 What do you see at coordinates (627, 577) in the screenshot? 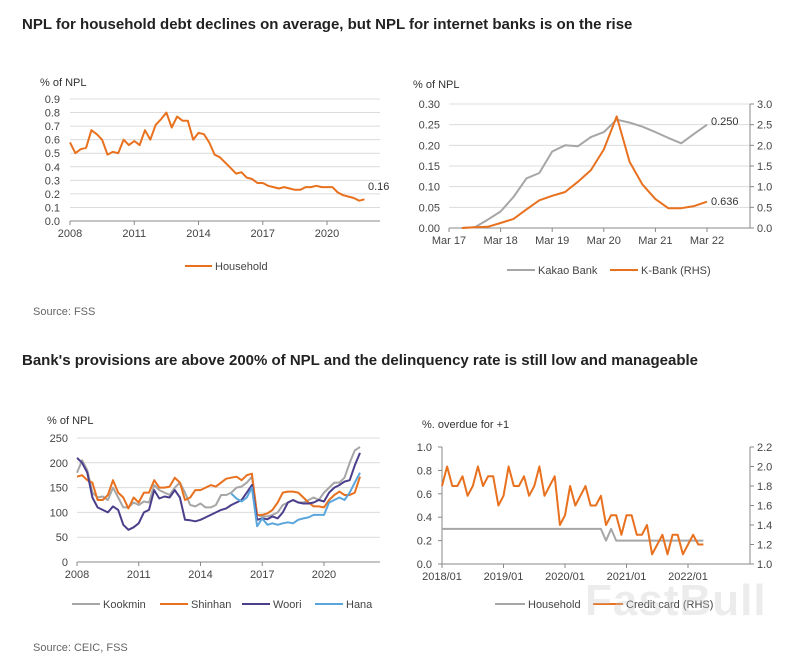
I see `x-tick-label: 2021/01` at bounding box center [627, 577].